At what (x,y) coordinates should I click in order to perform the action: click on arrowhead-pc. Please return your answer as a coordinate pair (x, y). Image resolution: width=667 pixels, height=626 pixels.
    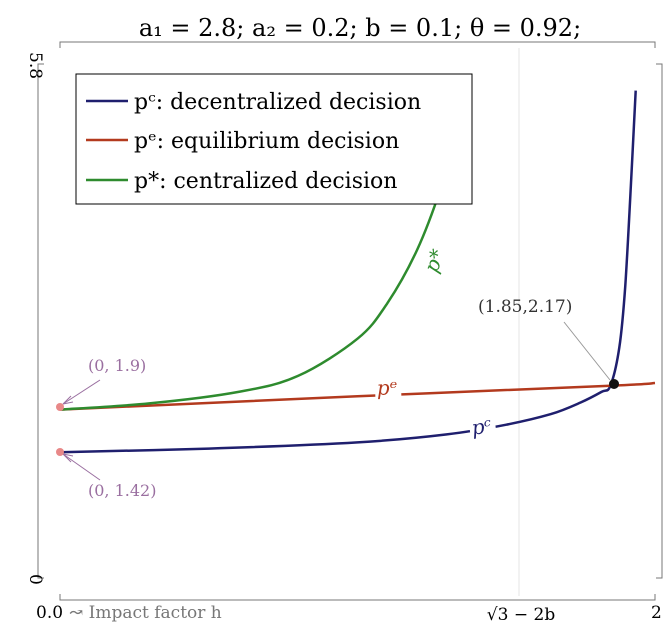
    Looking at the image, I should click on (68, 458).